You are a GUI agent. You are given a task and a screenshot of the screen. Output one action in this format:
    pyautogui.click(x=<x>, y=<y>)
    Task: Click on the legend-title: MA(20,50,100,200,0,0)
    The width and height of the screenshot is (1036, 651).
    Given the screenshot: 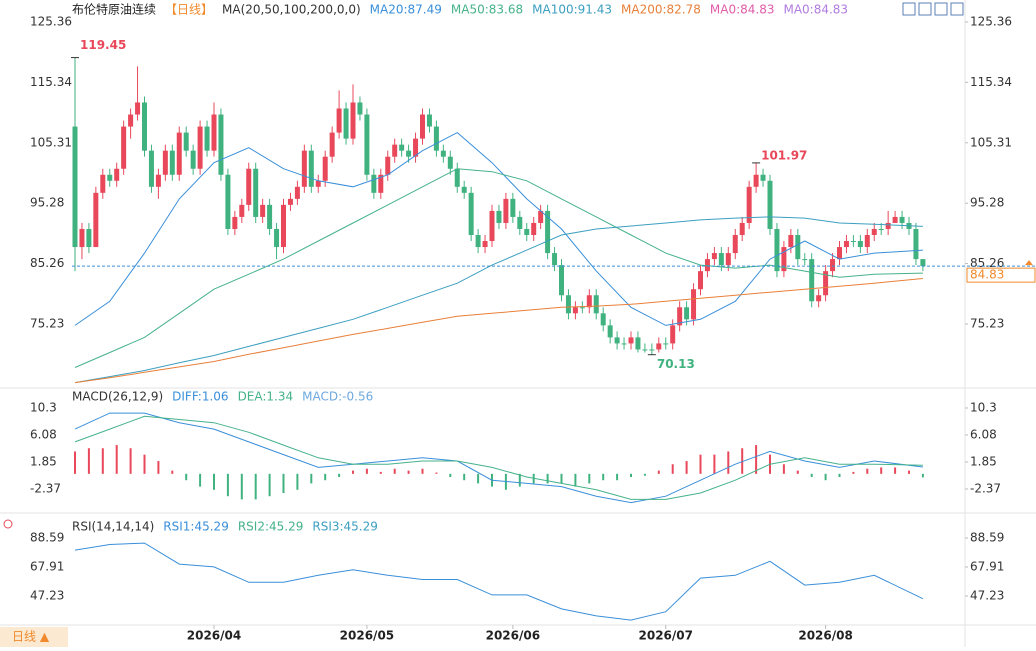 What is the action you would take?
    pyautogui.click(x=291, y=10)
    